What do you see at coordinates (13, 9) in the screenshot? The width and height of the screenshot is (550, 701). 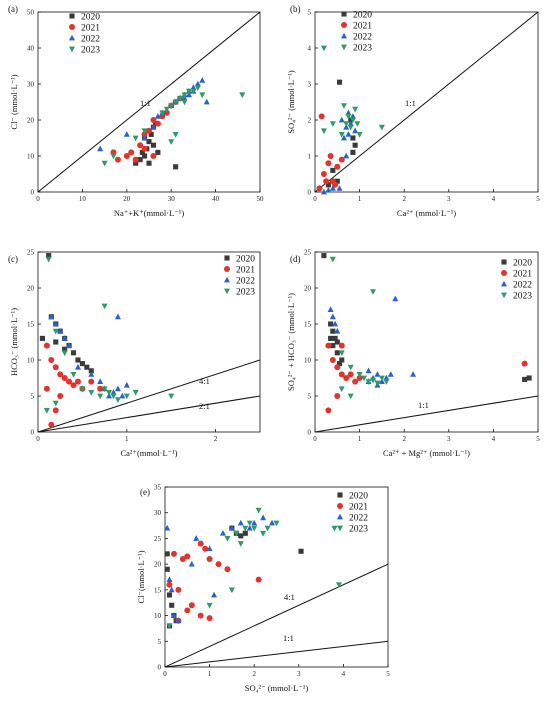 I see `panel-label: (a)` at bounding box center [13, 9].